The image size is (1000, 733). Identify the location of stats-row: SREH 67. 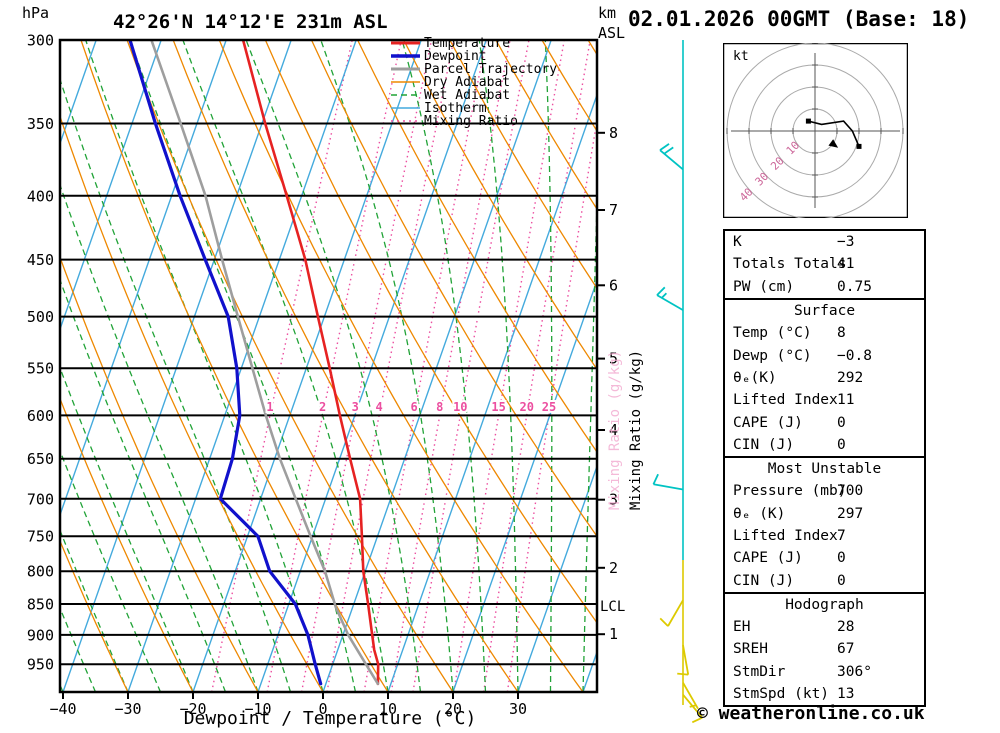
(824, 649).